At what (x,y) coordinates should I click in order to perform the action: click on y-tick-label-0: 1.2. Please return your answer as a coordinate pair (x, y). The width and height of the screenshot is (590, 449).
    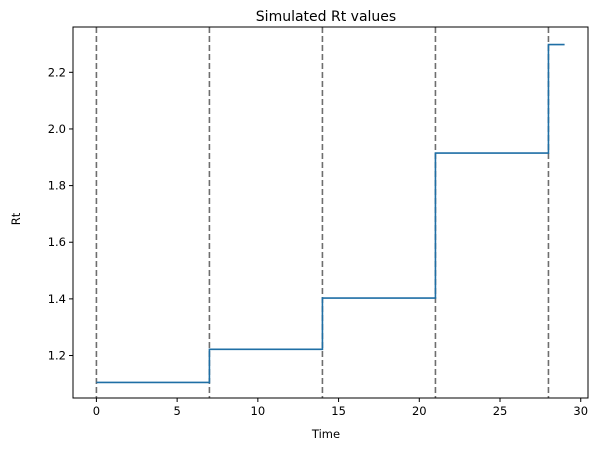
    Looking at the image, I should click on (57, 356).